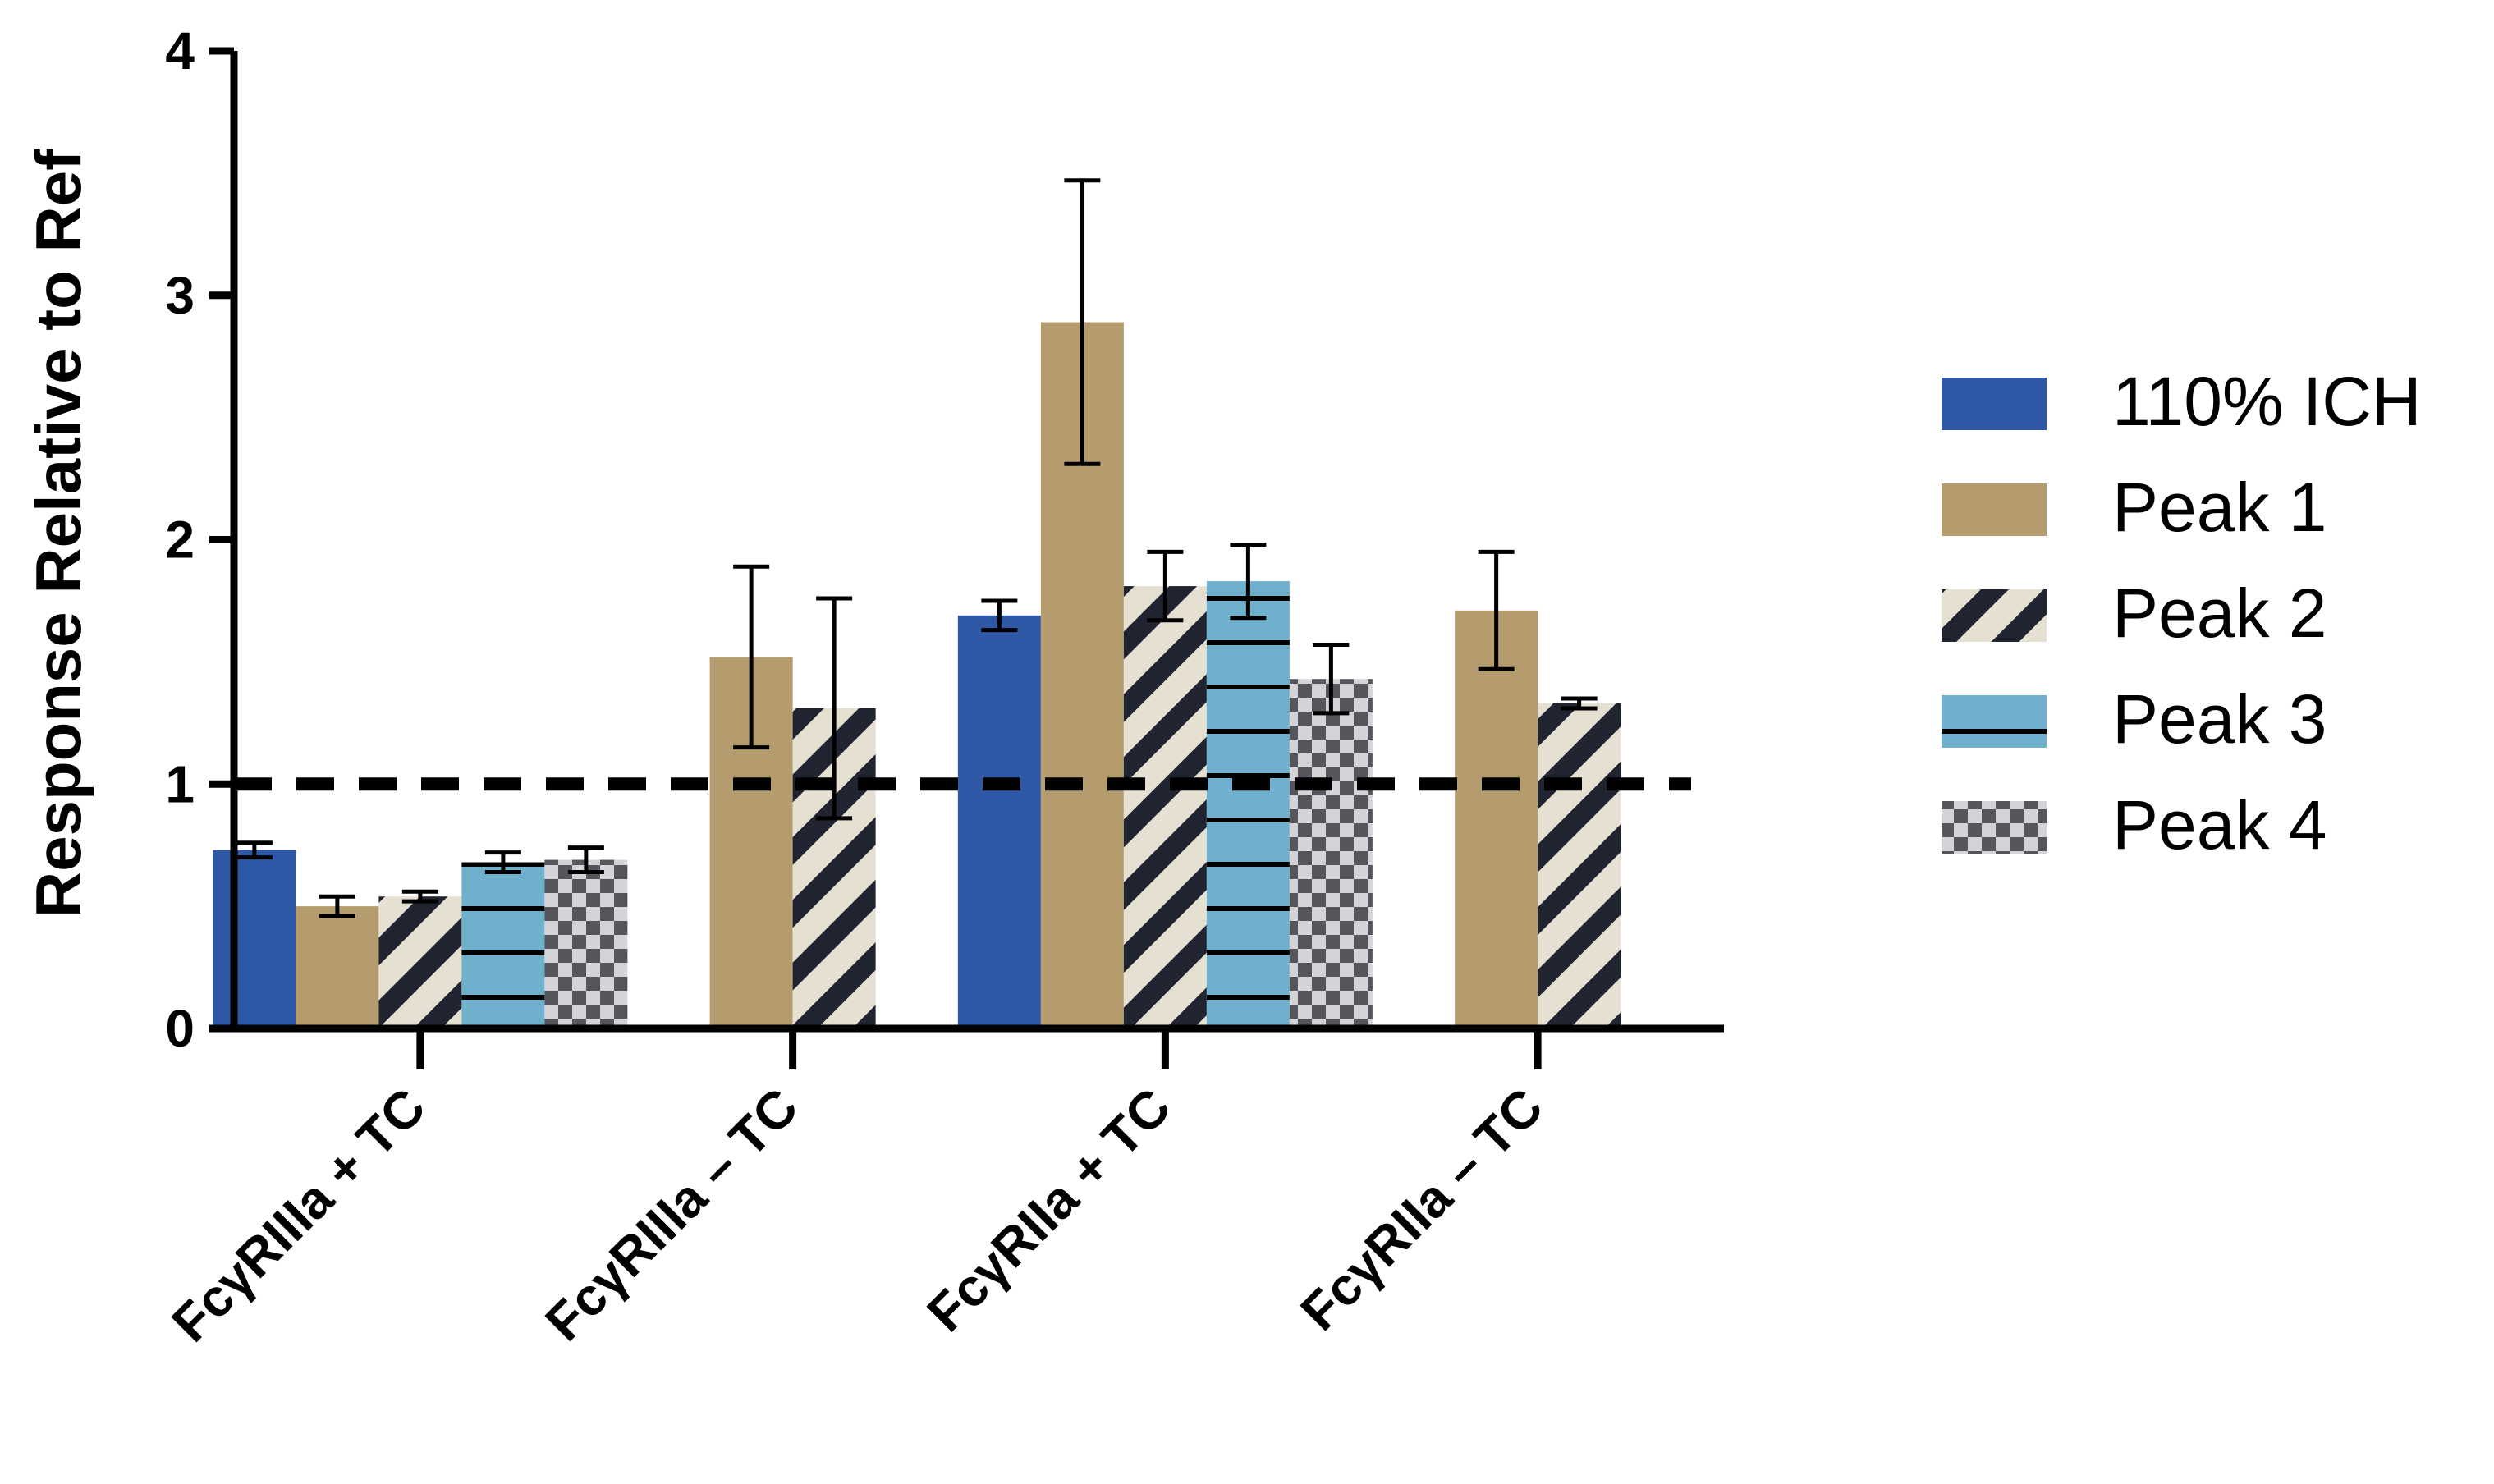 The image size is (2494, 1484). I want to click on y-tick-label: 2, so click(180, 540).